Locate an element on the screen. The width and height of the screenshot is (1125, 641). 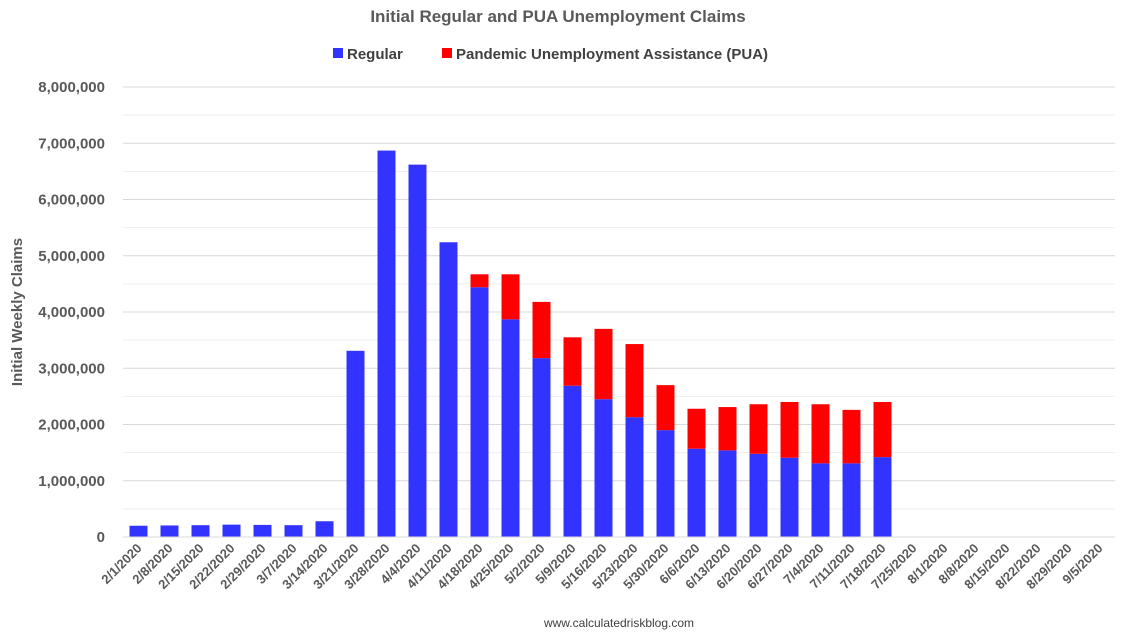
legend-swatch-pua is located at coordinates (447, 53).